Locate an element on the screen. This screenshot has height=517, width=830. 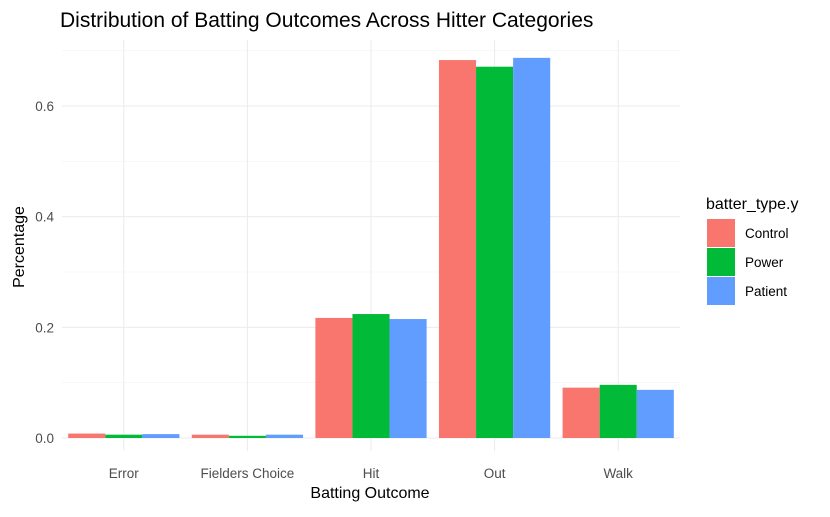
bar-control-out is located at coordinates (457, 249).